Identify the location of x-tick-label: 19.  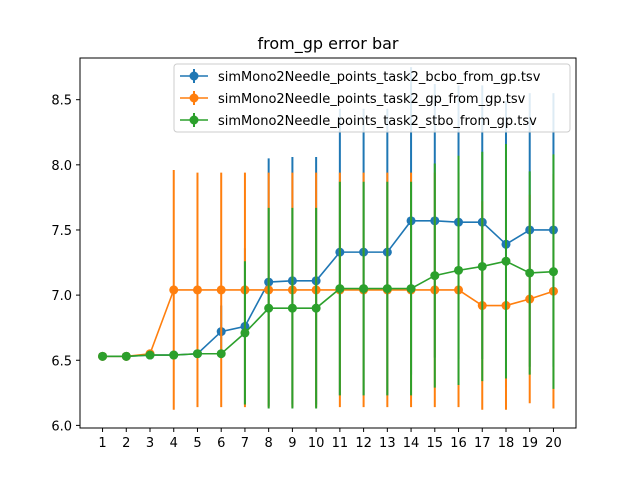
(529, 443).